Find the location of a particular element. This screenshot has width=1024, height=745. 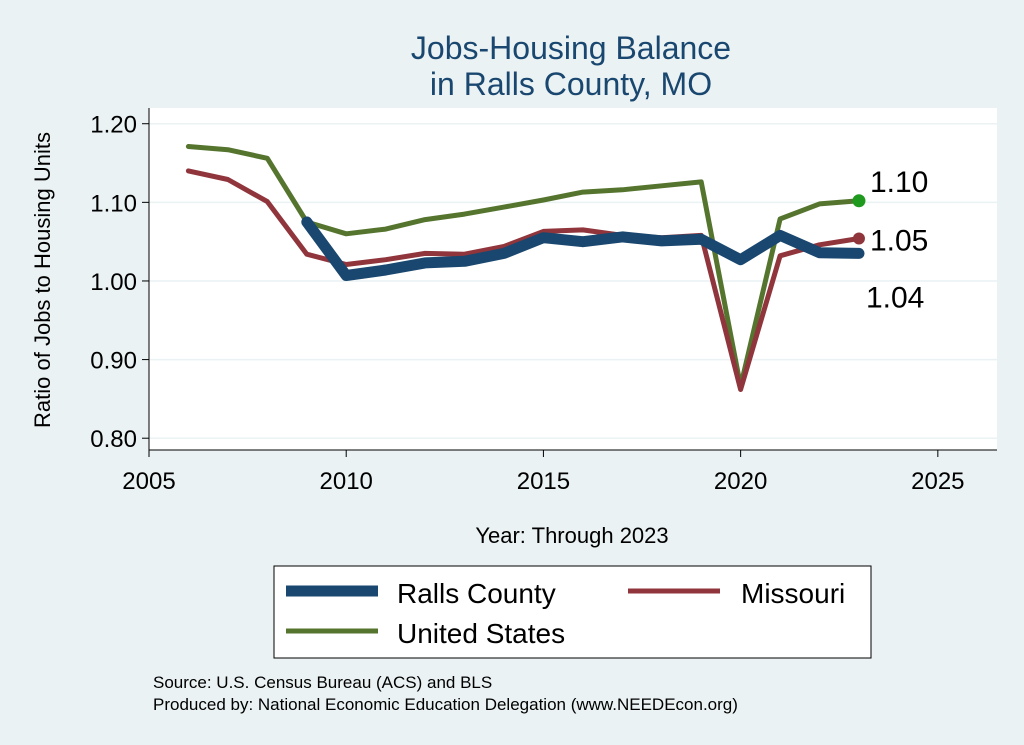

y-tick-label: 1.20 is located at coordinates (113, 125).